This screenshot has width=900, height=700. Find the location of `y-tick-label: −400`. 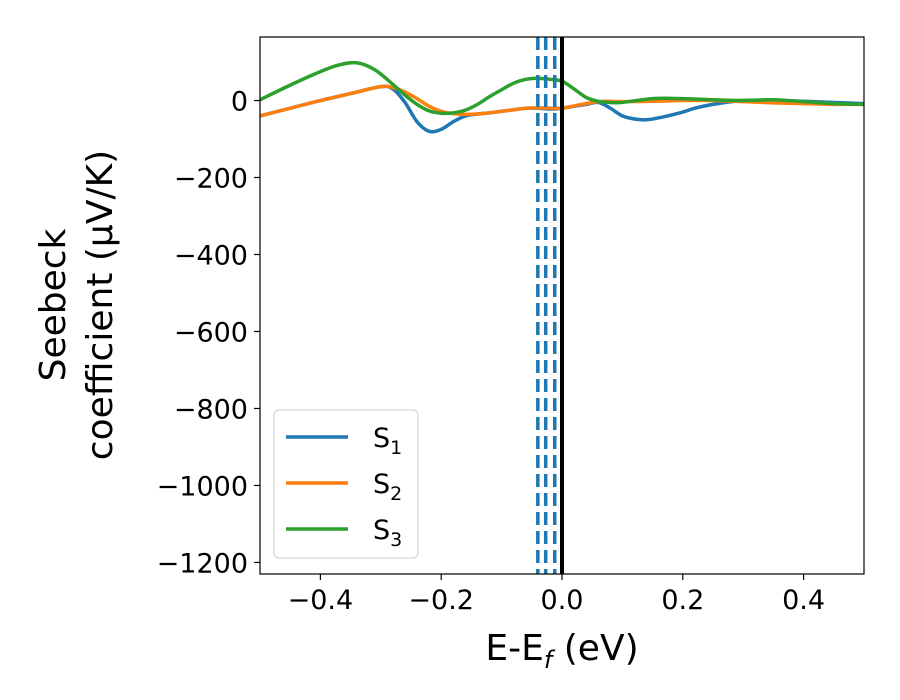

y-tick-label: −400 is located at coordinates (211, 255).